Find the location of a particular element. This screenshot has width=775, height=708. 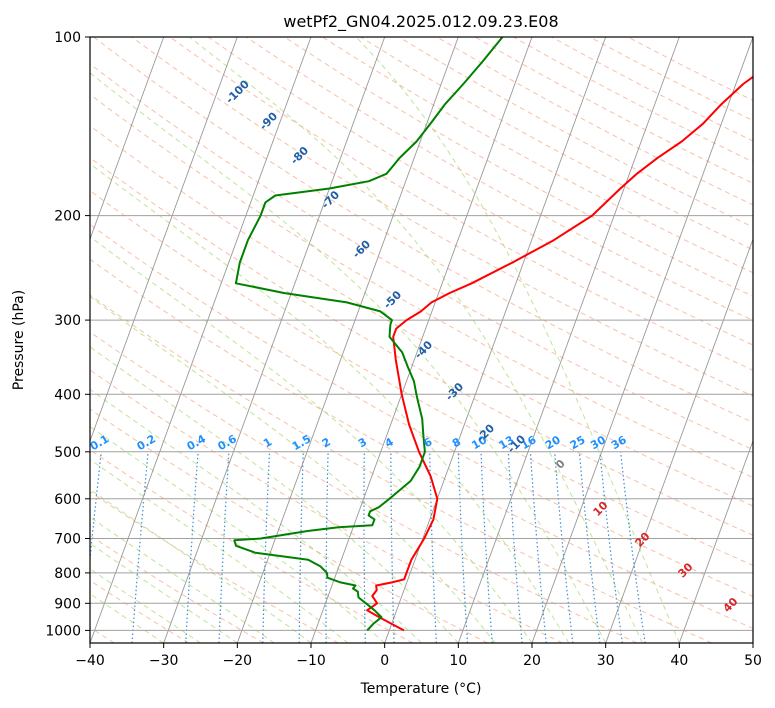

mixing-ratio-label: 1.5 is located at coordinates (301, 442).